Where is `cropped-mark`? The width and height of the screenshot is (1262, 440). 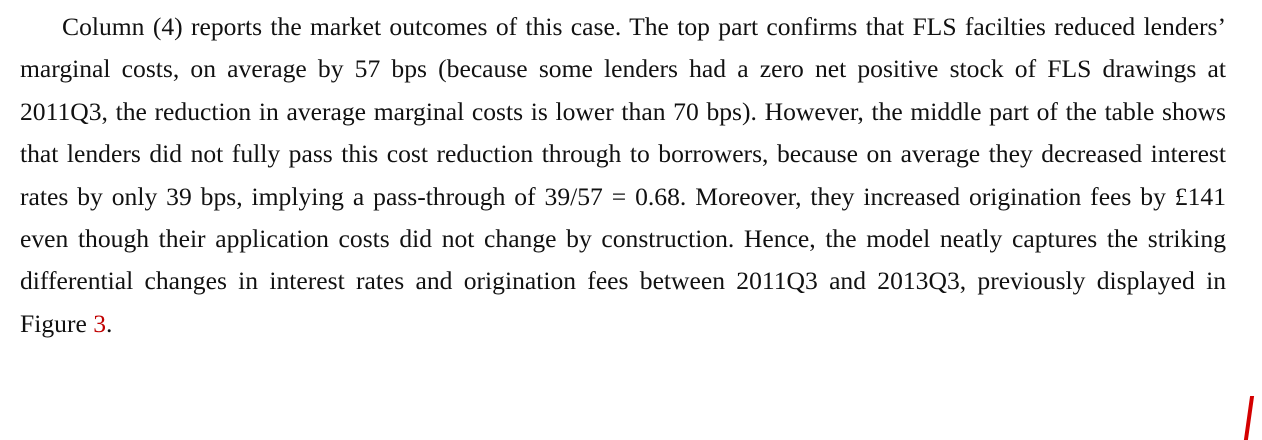
cropped-mark is located at coordinates (1249, 418).